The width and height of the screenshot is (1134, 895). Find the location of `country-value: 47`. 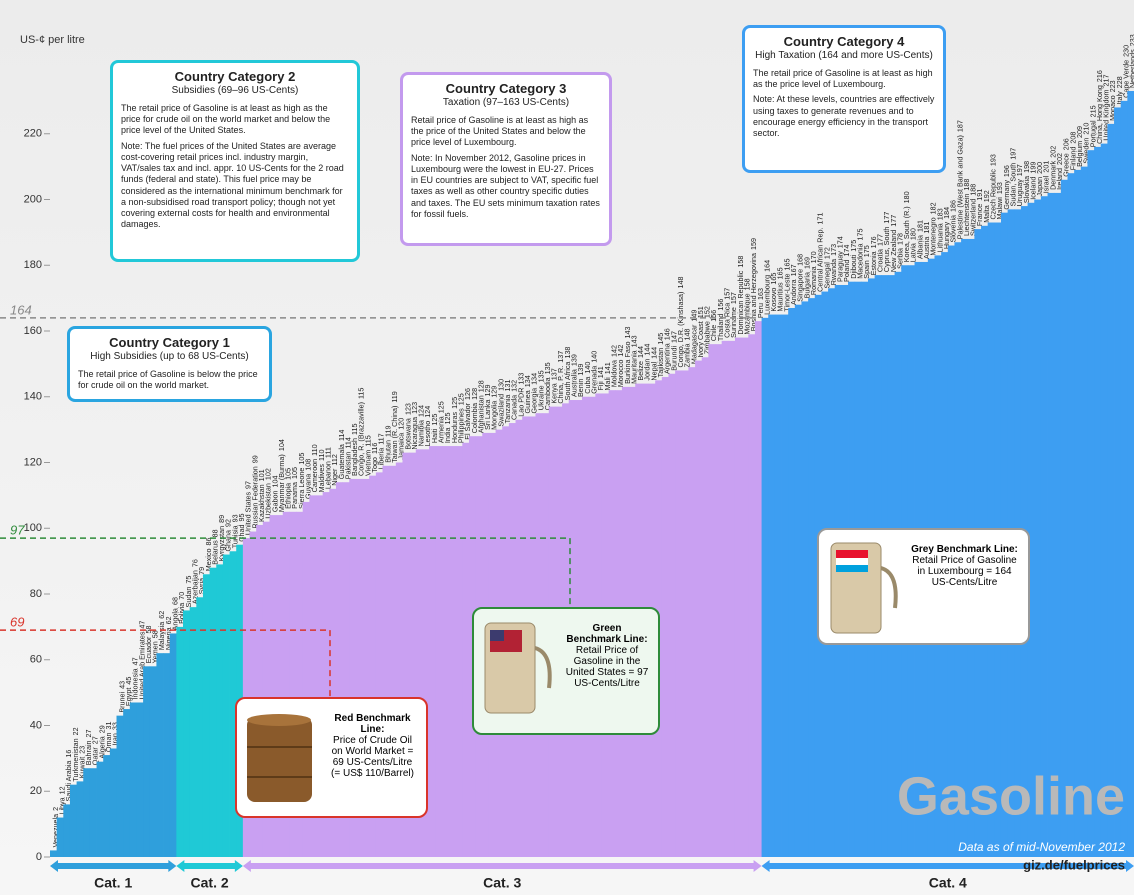

country-value: 47 is located at coordinates (141, 625).